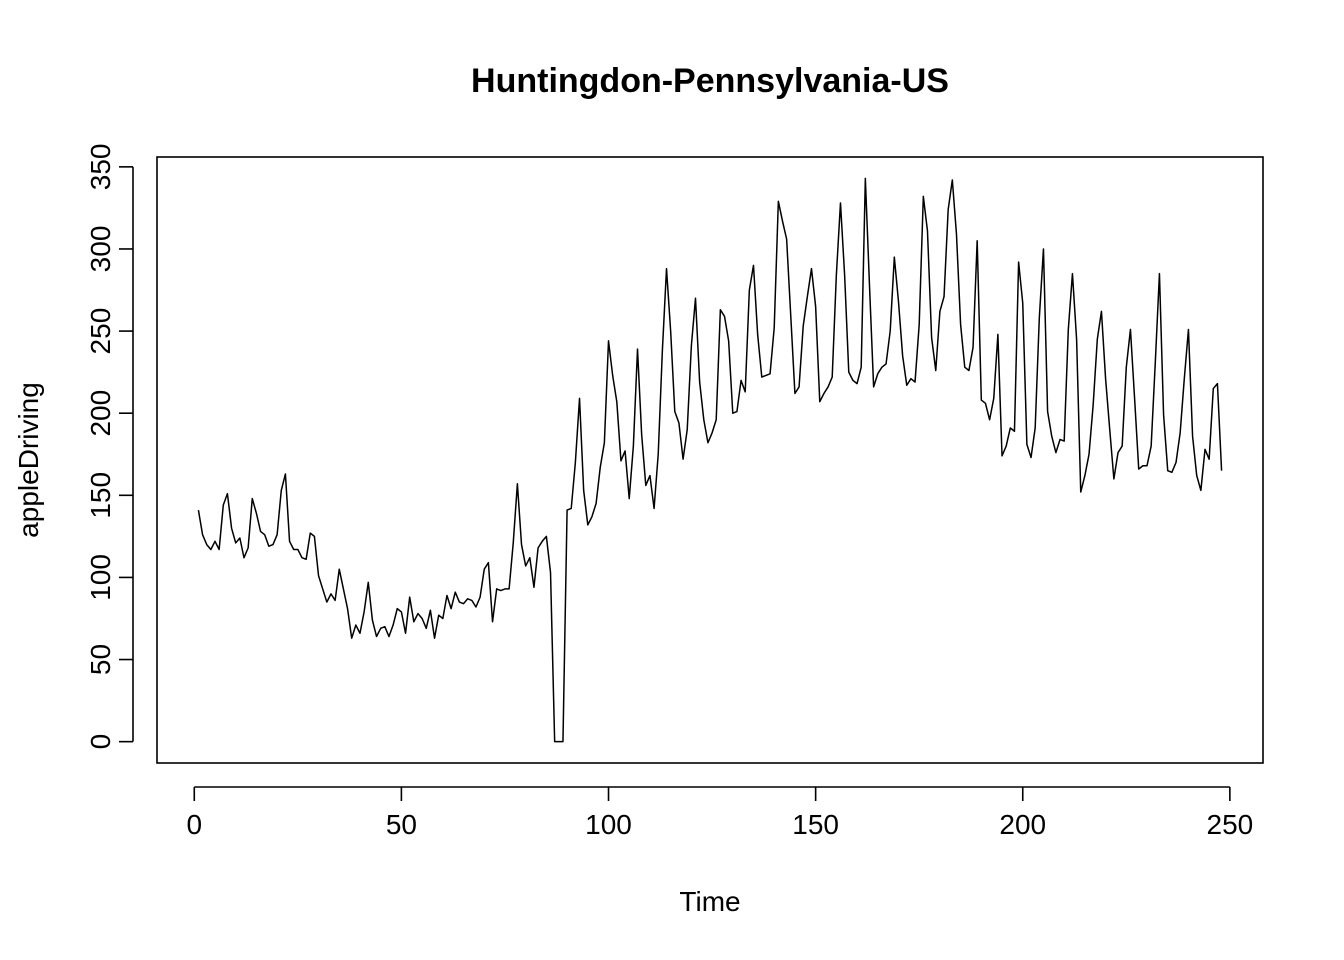  Describe the element at coordinates (815, 824) in the screenshot. I see `x-tick-label-150: 150` at that location.